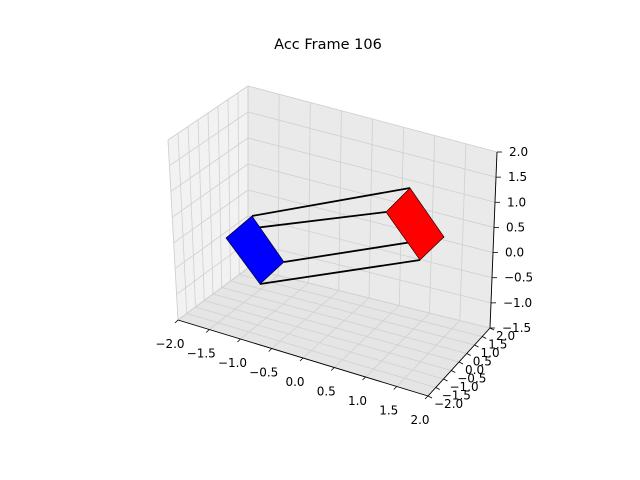 Image resolution: width=640 pixels, height=480 pixels. I want to click on x-tick-label: −1.0, so click(232, 363).